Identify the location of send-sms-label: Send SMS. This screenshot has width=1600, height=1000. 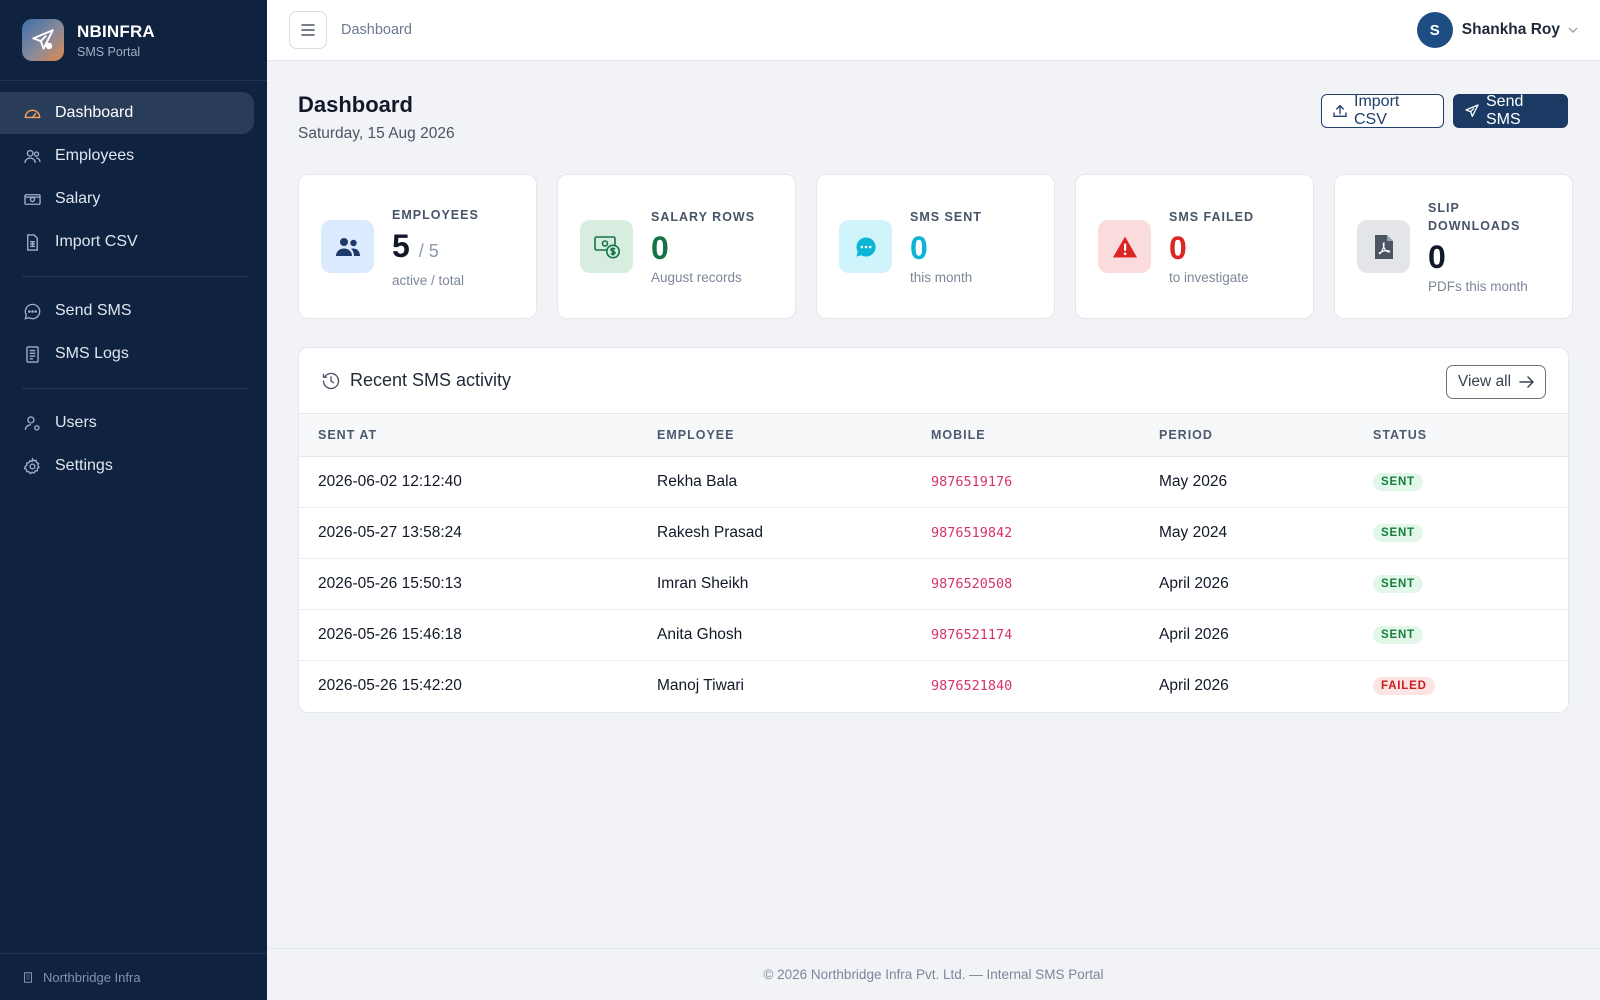
(1505, 110).